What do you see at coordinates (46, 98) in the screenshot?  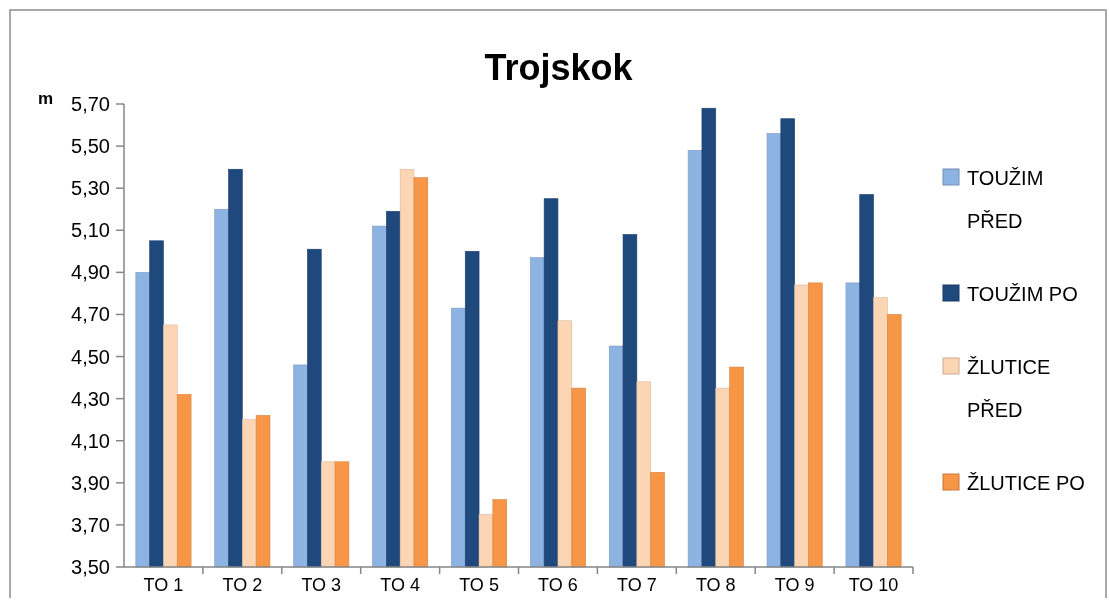 I see `y-axis-title: m` at bounding box center [46, 98].